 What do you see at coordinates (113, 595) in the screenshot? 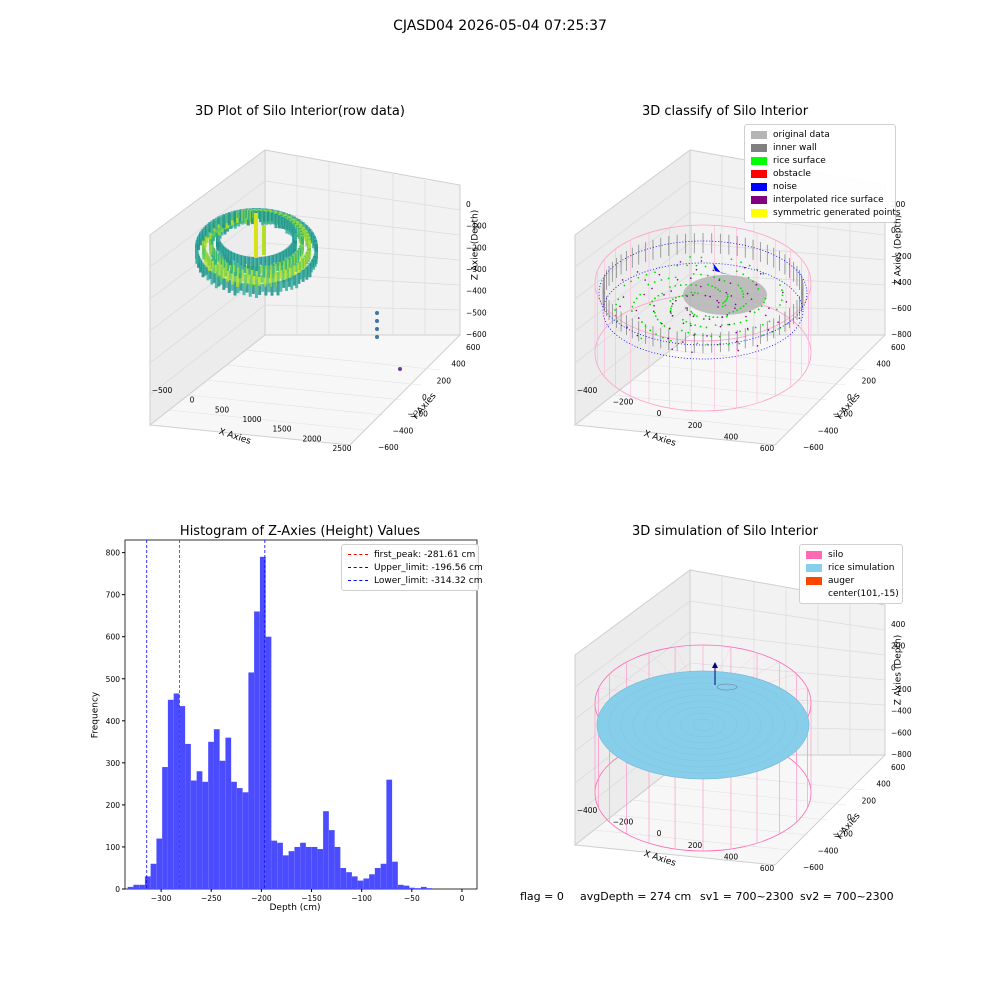
I see `y-tick-label: 700` at bounding box center [113, 595].